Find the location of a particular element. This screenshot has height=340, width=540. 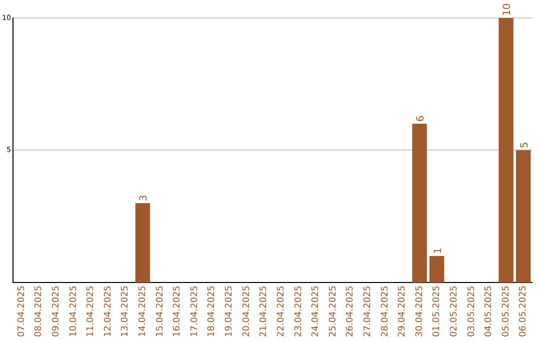

x-tick-label: 23.04.2025 is located at coordinates (299, 311).